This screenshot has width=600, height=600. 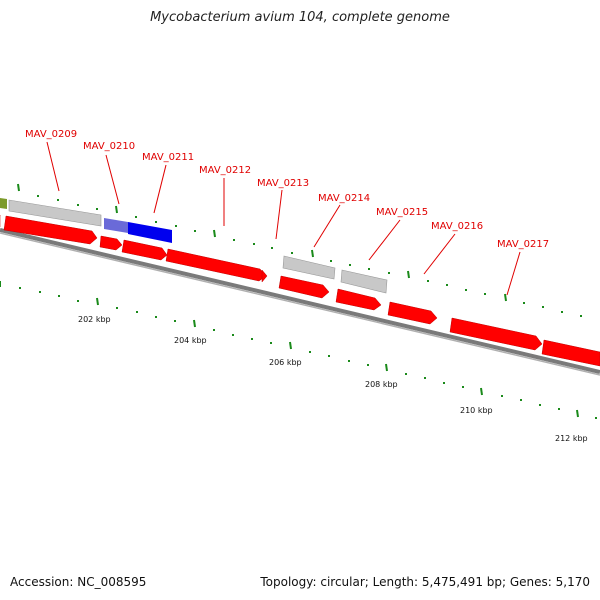 I want to click on kbp-label: 210 kbp, so click(x=476, y=410).